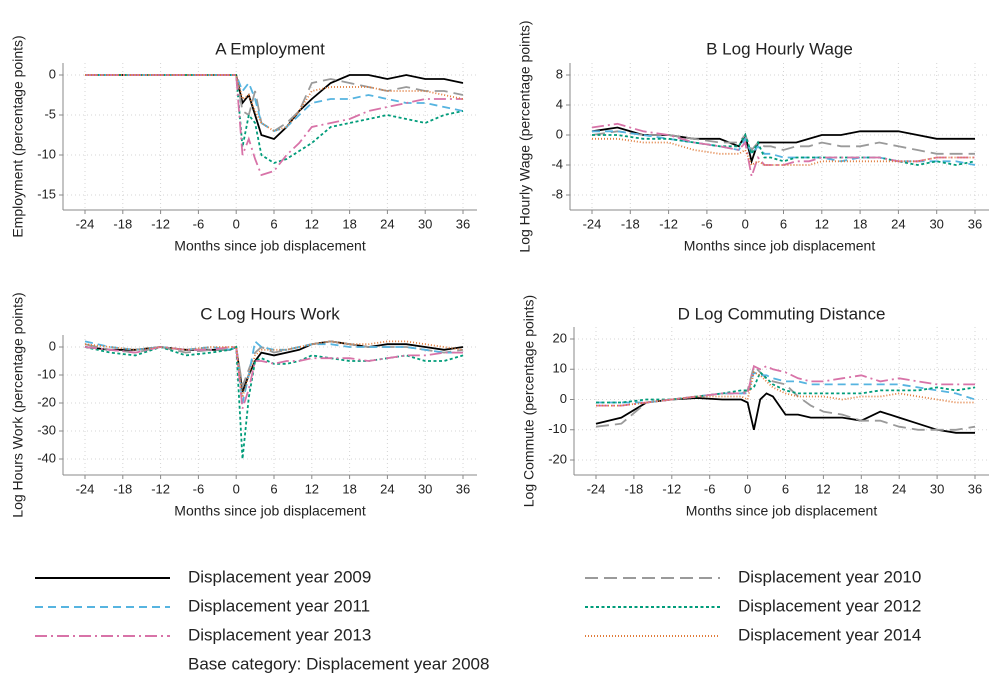 This screenshot has height=678, width=990. I want to click on y-tick-label: 4, so click(559, 103).